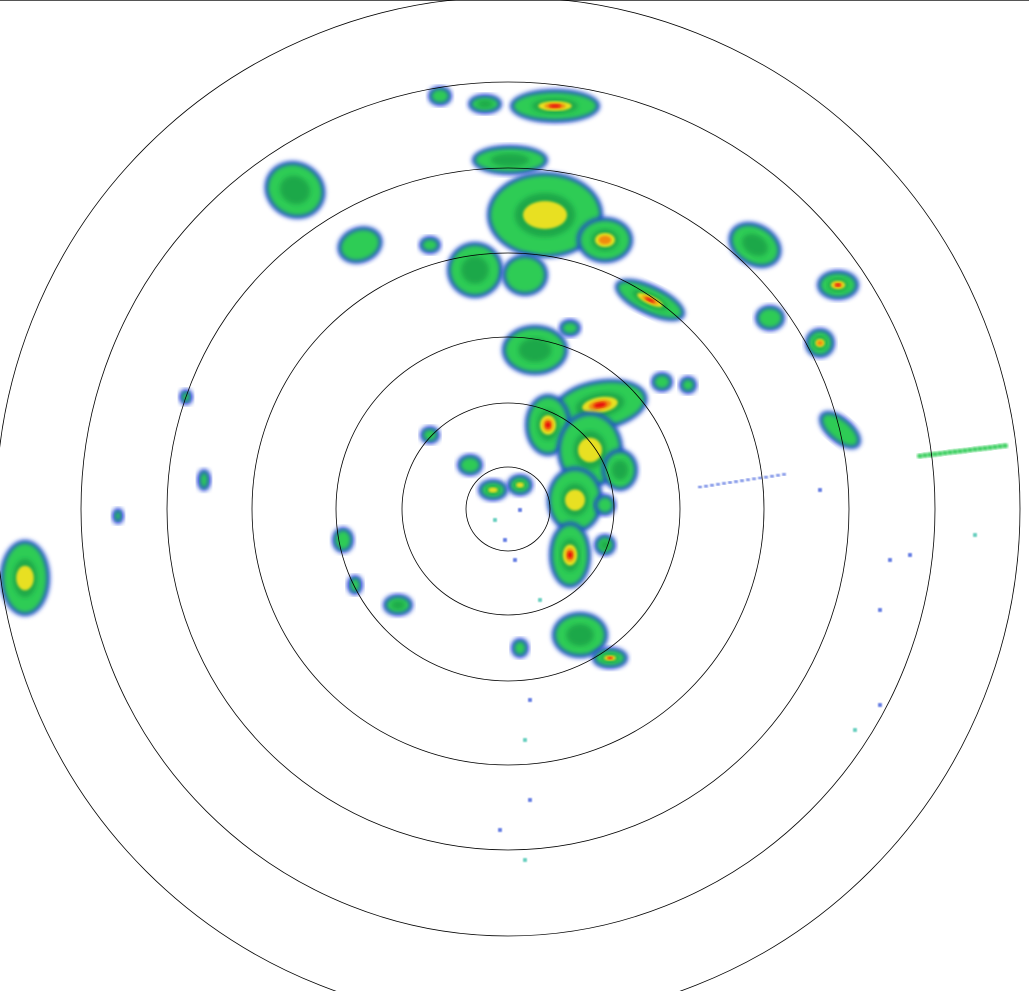 The width and height of the screenshot is (1029, 991). I want to click on top-border, so click(514, 0).